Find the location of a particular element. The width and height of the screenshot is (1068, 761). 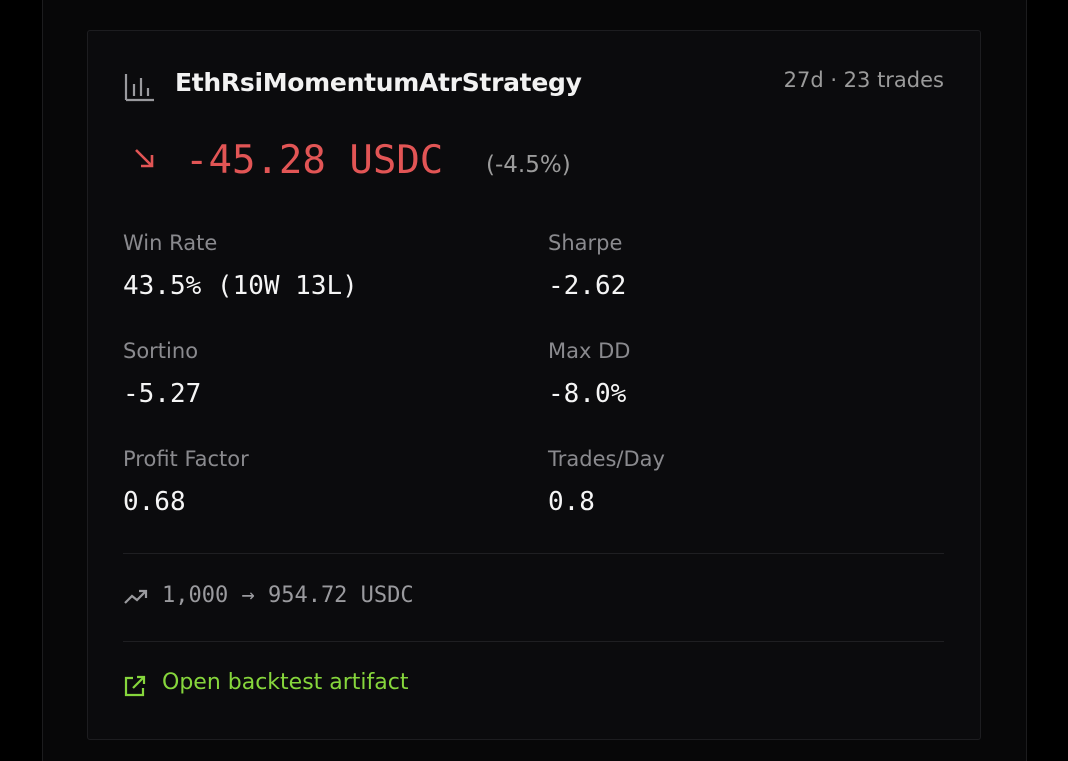

down-arrow-icon is located at coordinates (144, 158).